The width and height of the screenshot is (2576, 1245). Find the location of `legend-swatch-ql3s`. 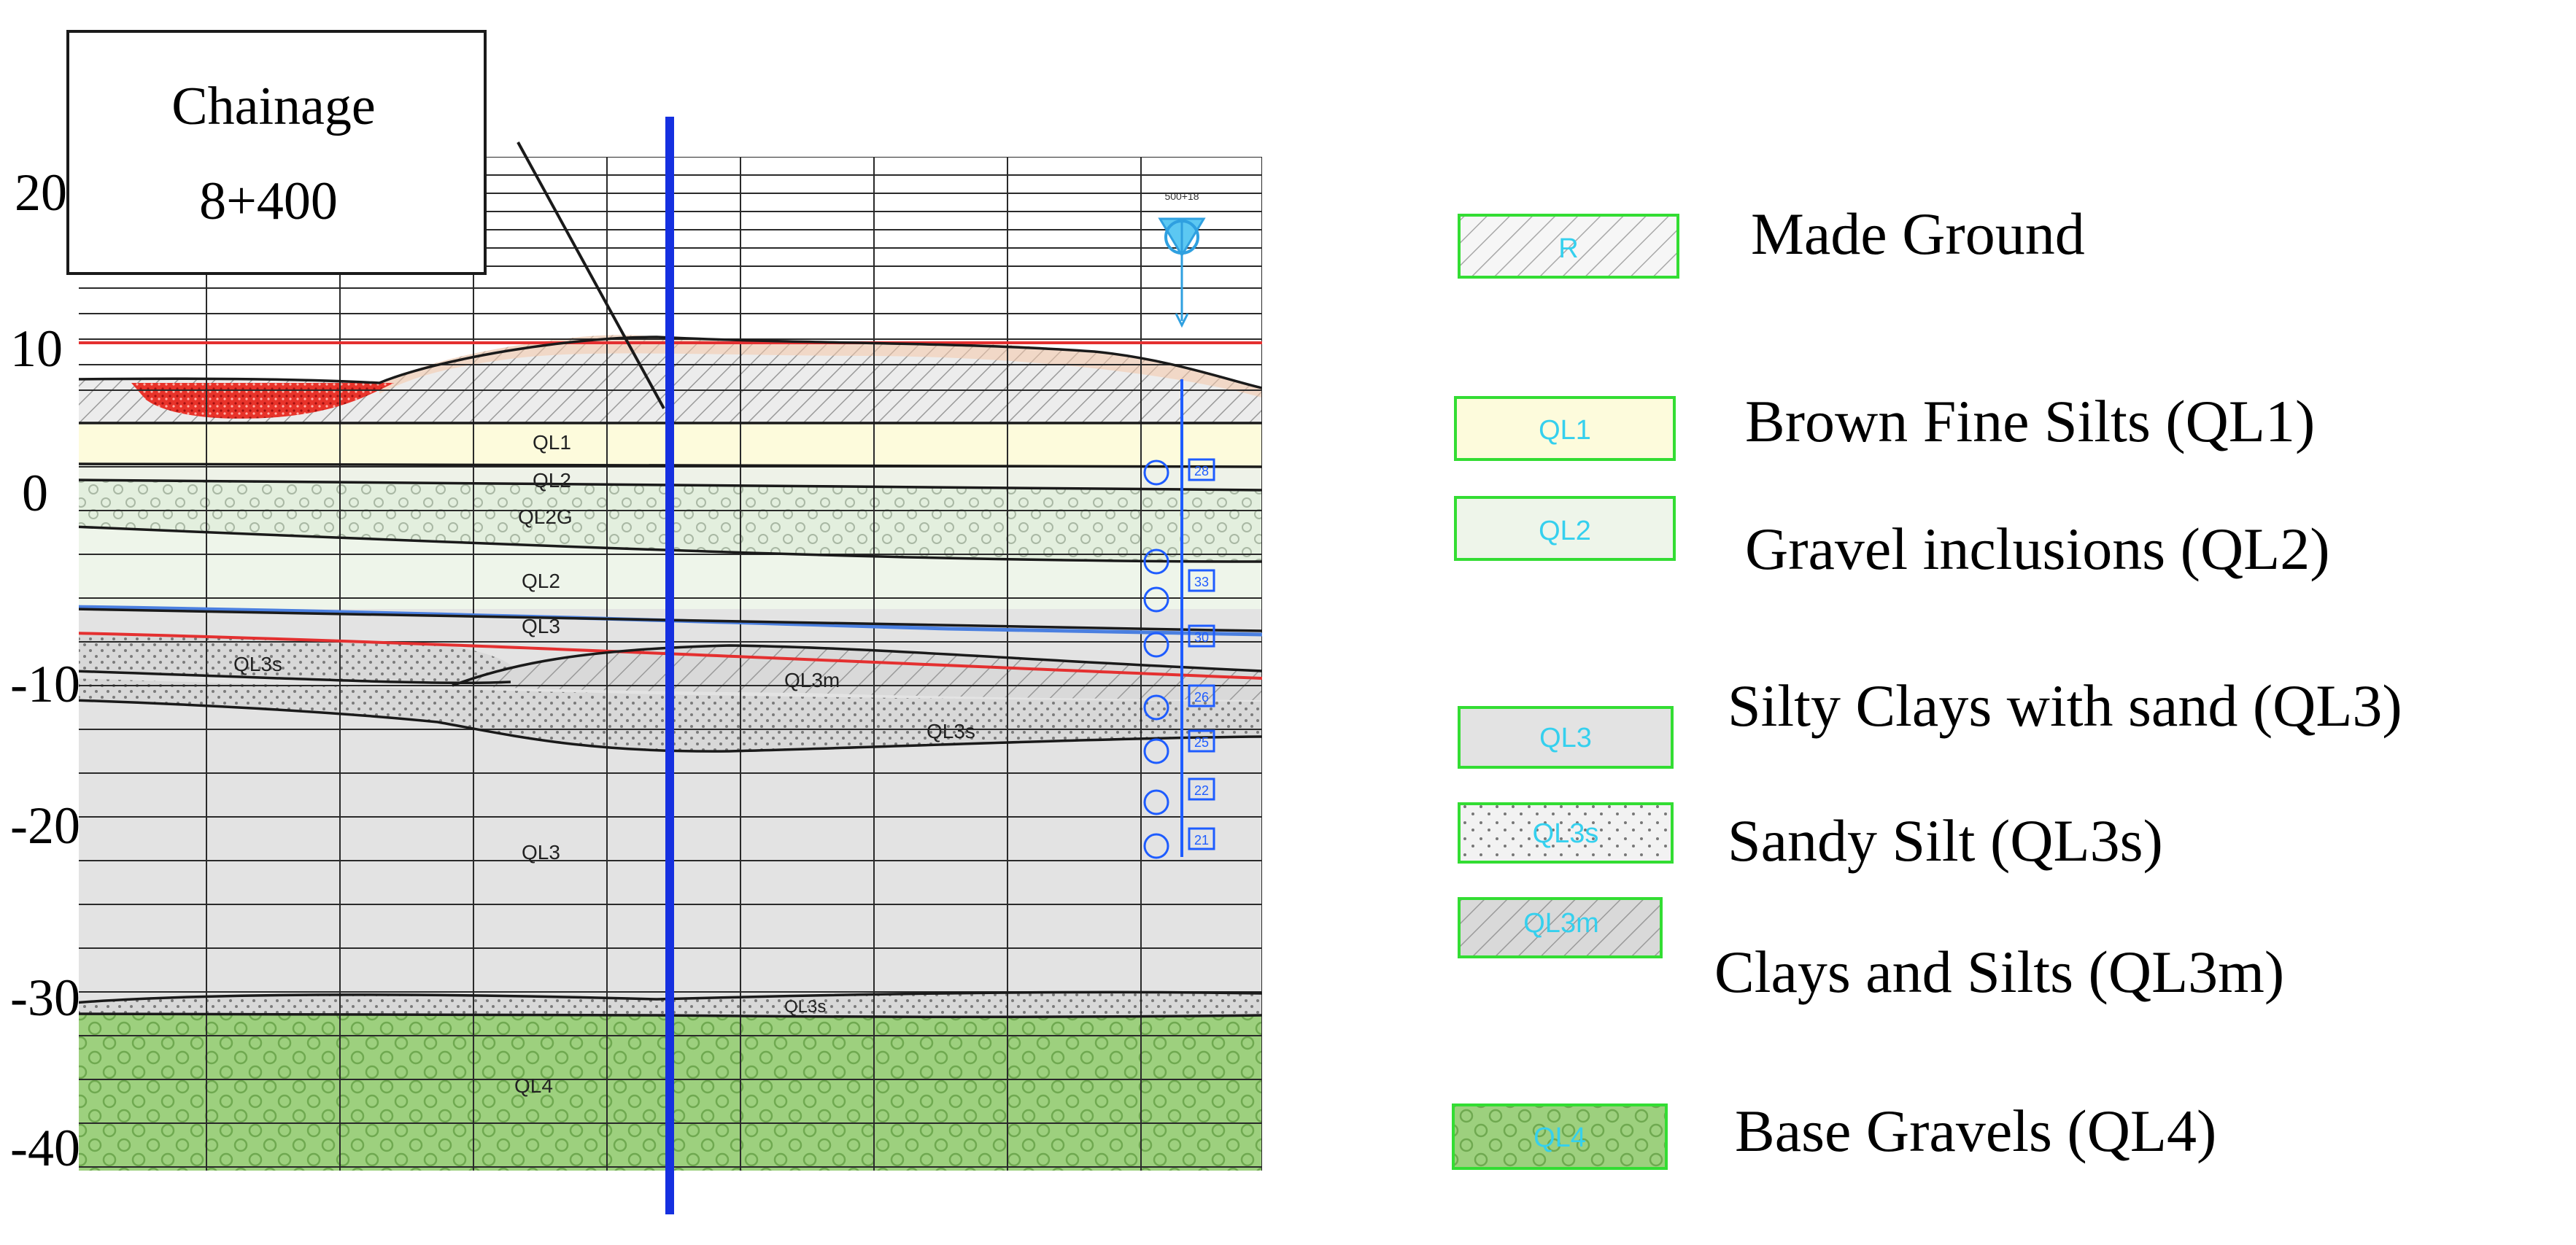

legend-swatch-ql3s is located at coordinates (1566, 833).